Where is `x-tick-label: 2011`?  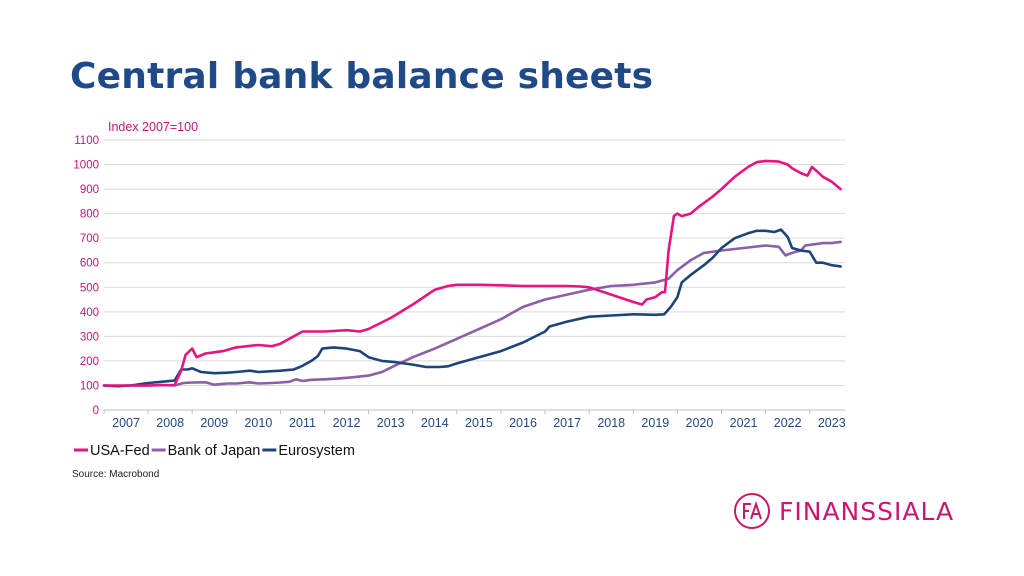
x-tick-label: 2011 is located at coordinates (302, 423).